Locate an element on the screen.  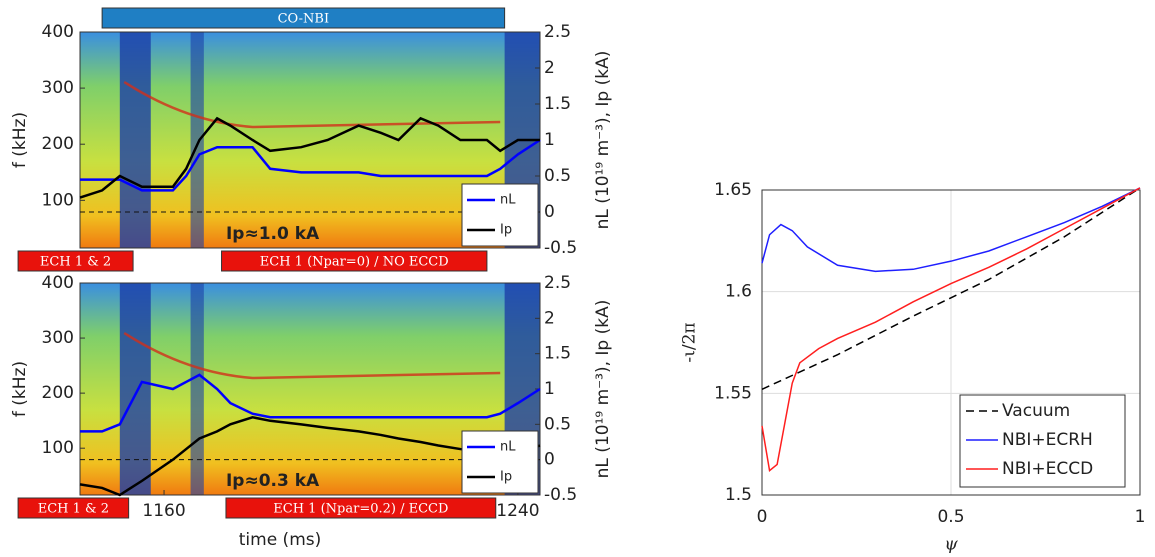
legend-label: Vacuum is located at coordinates (1036, 411).